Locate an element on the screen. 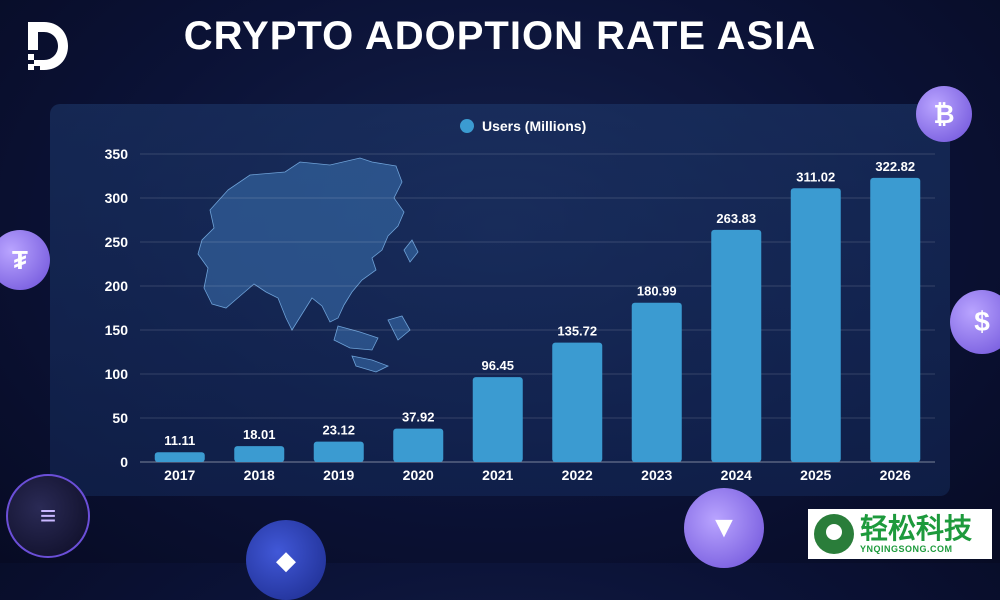 The image size is (1000, 600). bar-2023 is located at coordinates (656, 382).